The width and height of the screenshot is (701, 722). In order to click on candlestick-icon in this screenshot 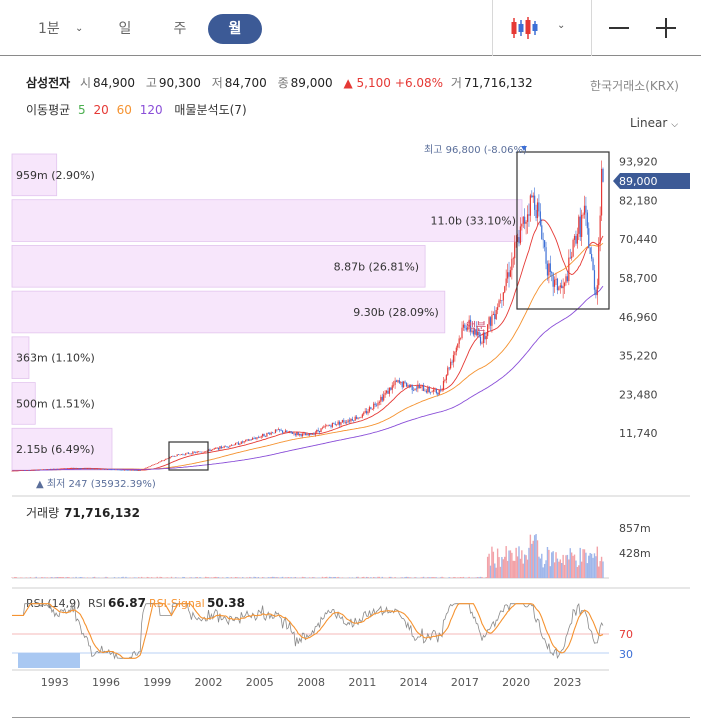, I will do `click(525, 28)`.